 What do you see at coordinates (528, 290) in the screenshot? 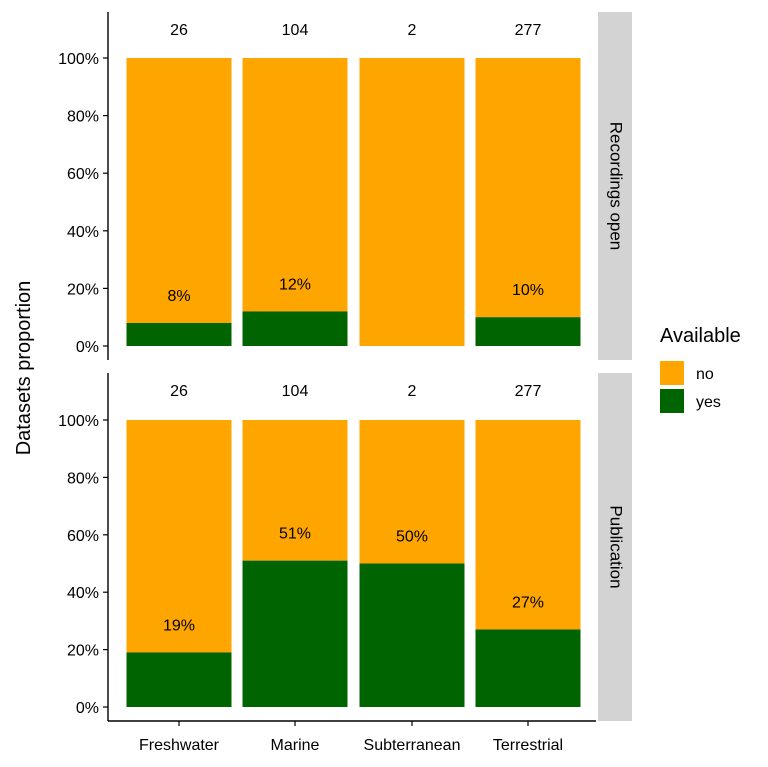
I see `data-label: 10%` at bounding box center [528, 290].